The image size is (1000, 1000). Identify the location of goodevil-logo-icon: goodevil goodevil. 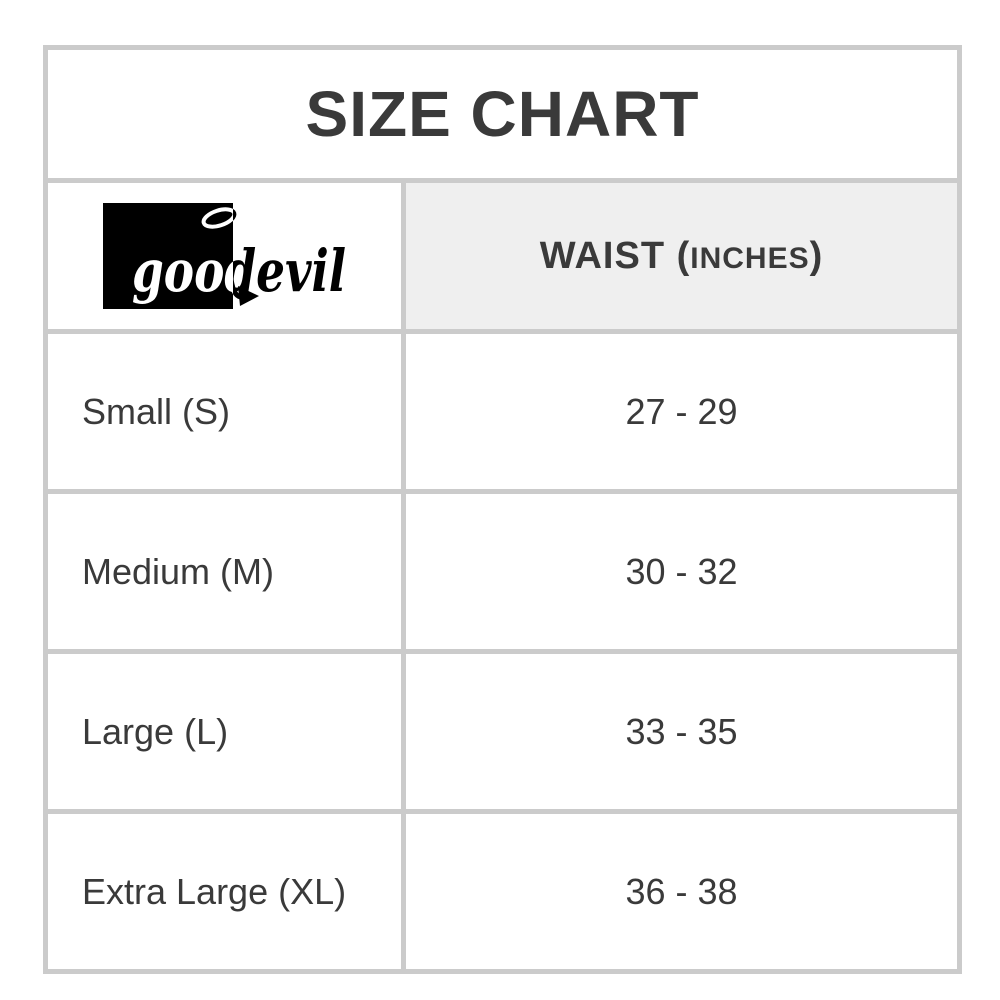
(224, 256).